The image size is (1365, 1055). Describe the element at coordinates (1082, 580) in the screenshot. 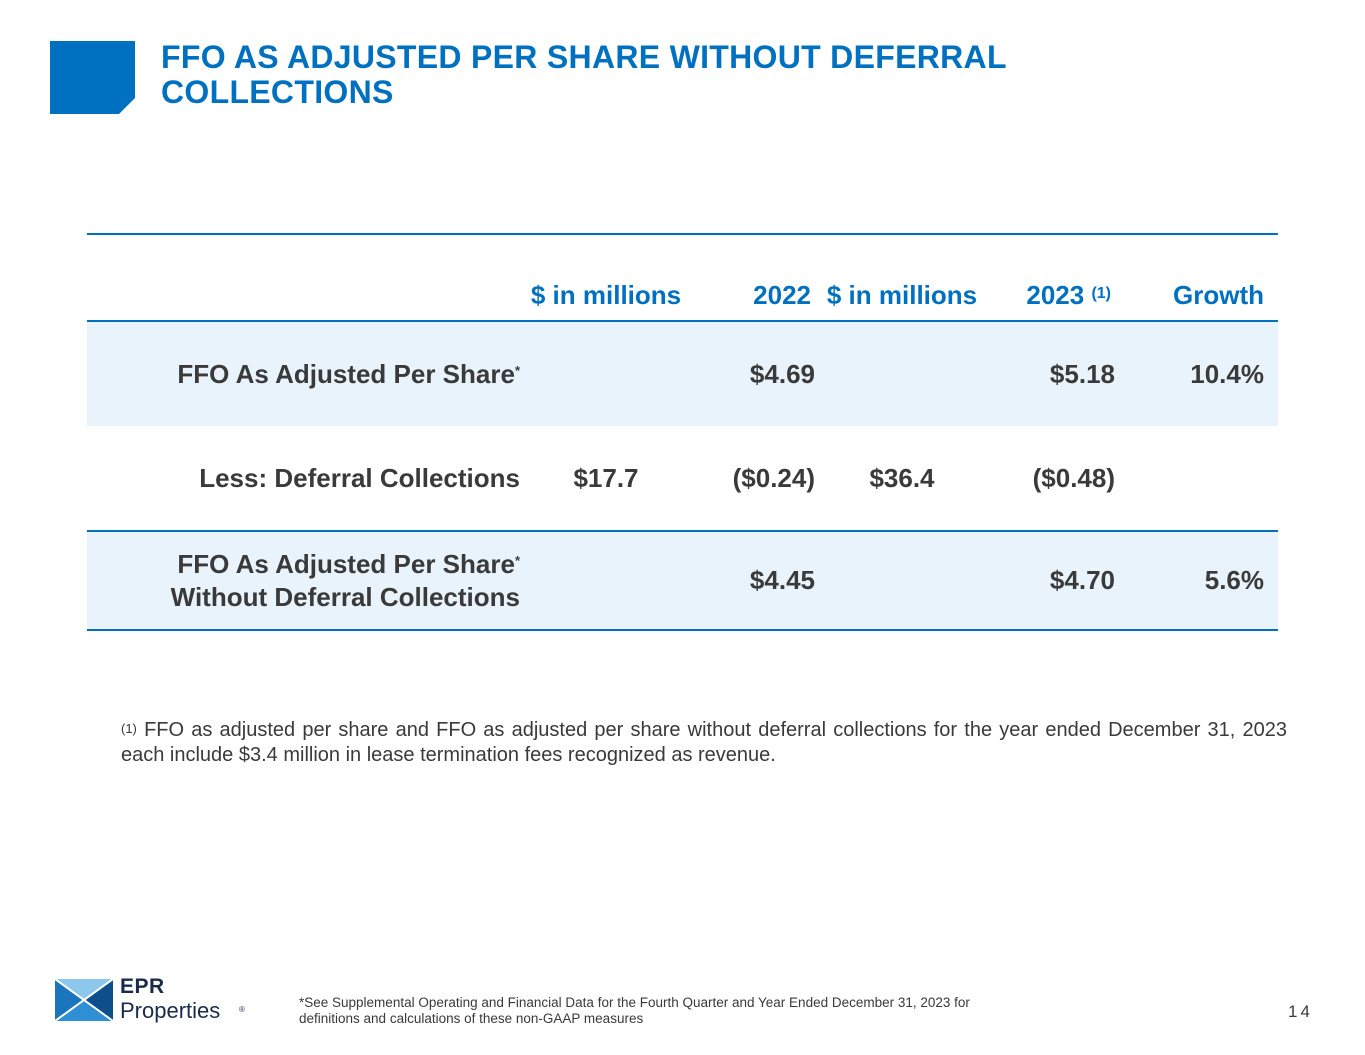

I see `cell-value-2023: $4.70` at that location.